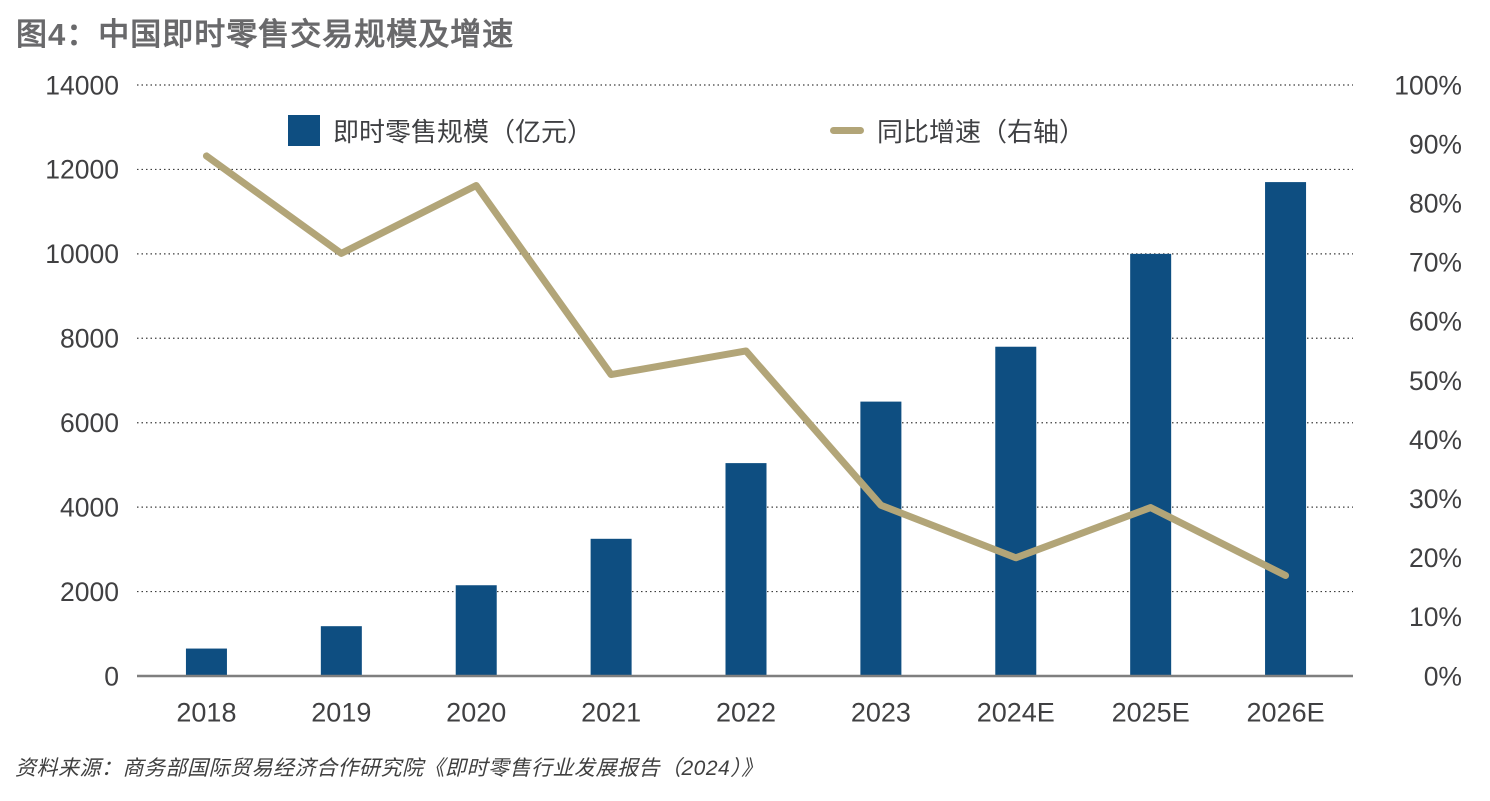 This screenshot has height=801, width=1490. Describe the element at coordinates (1428, 85) in the screenshot. I see `right-axis-tick: 100%` at that location.